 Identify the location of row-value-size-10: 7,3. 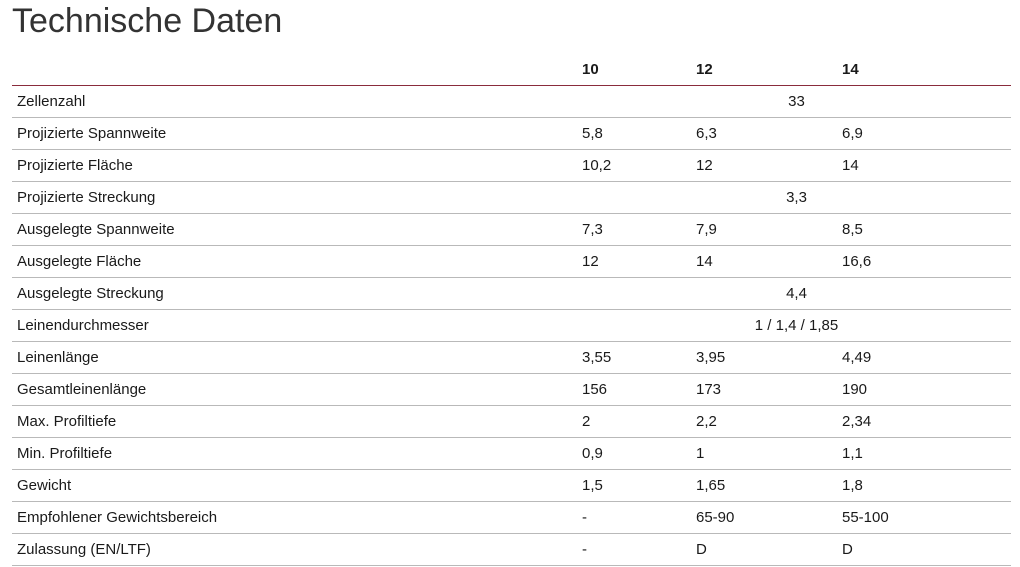
(639, 229).